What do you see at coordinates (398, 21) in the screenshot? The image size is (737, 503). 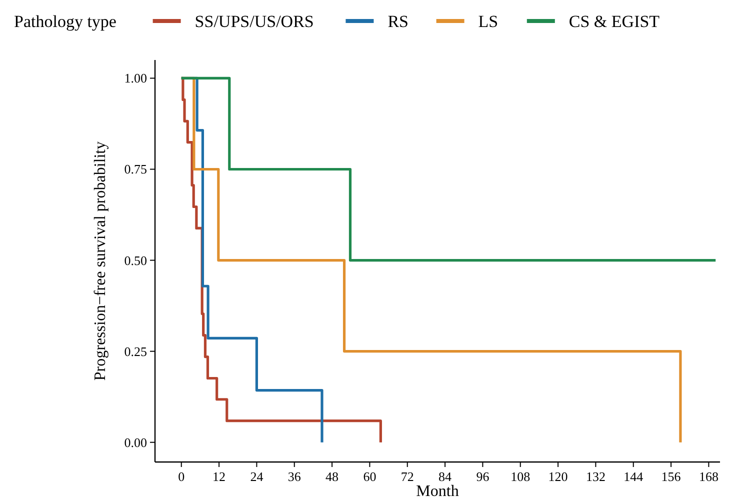 I see `legend-label: RS` at bounding box center [398, 21].